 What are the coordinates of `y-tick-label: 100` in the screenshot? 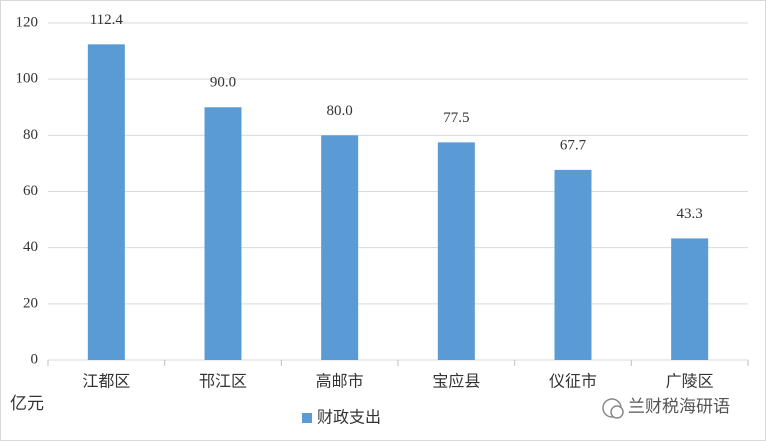 It's located at (27, 79).